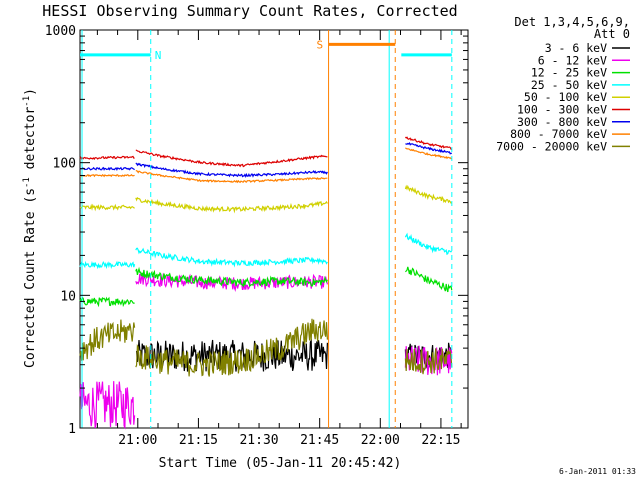 This screenshot has width=640, height=480. Describe the element at coordinates (569, 73) in the screenshot. I see `legend-label: 12 - 25 keV` at that location.